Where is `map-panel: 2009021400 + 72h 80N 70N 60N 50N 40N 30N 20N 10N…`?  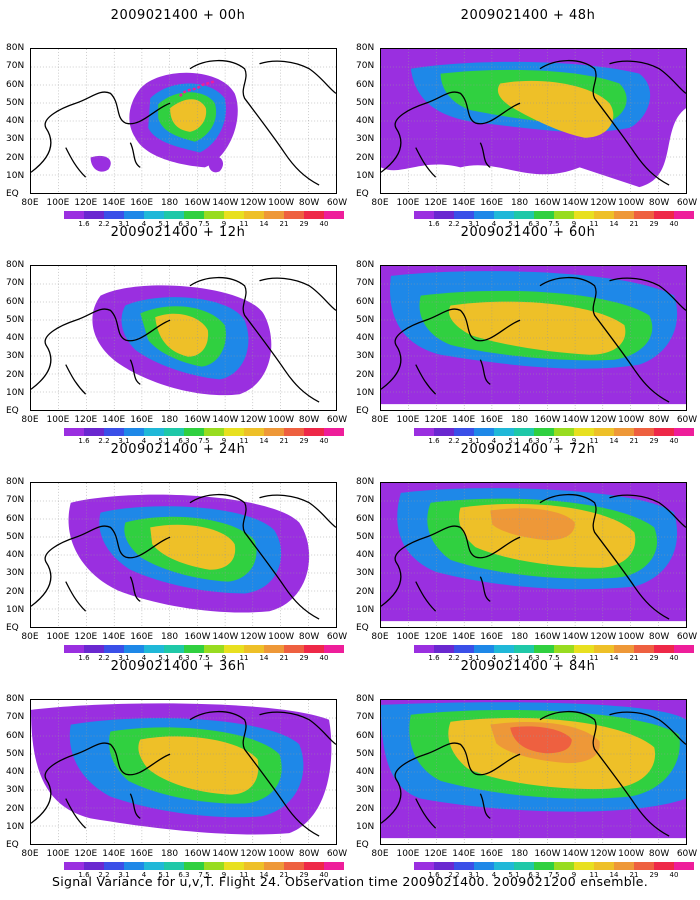 map-panel: 2009021400 + 72h 80N 70N 60N 50N 40N 30N 20N 10N… is located at coordinates (527, 552).